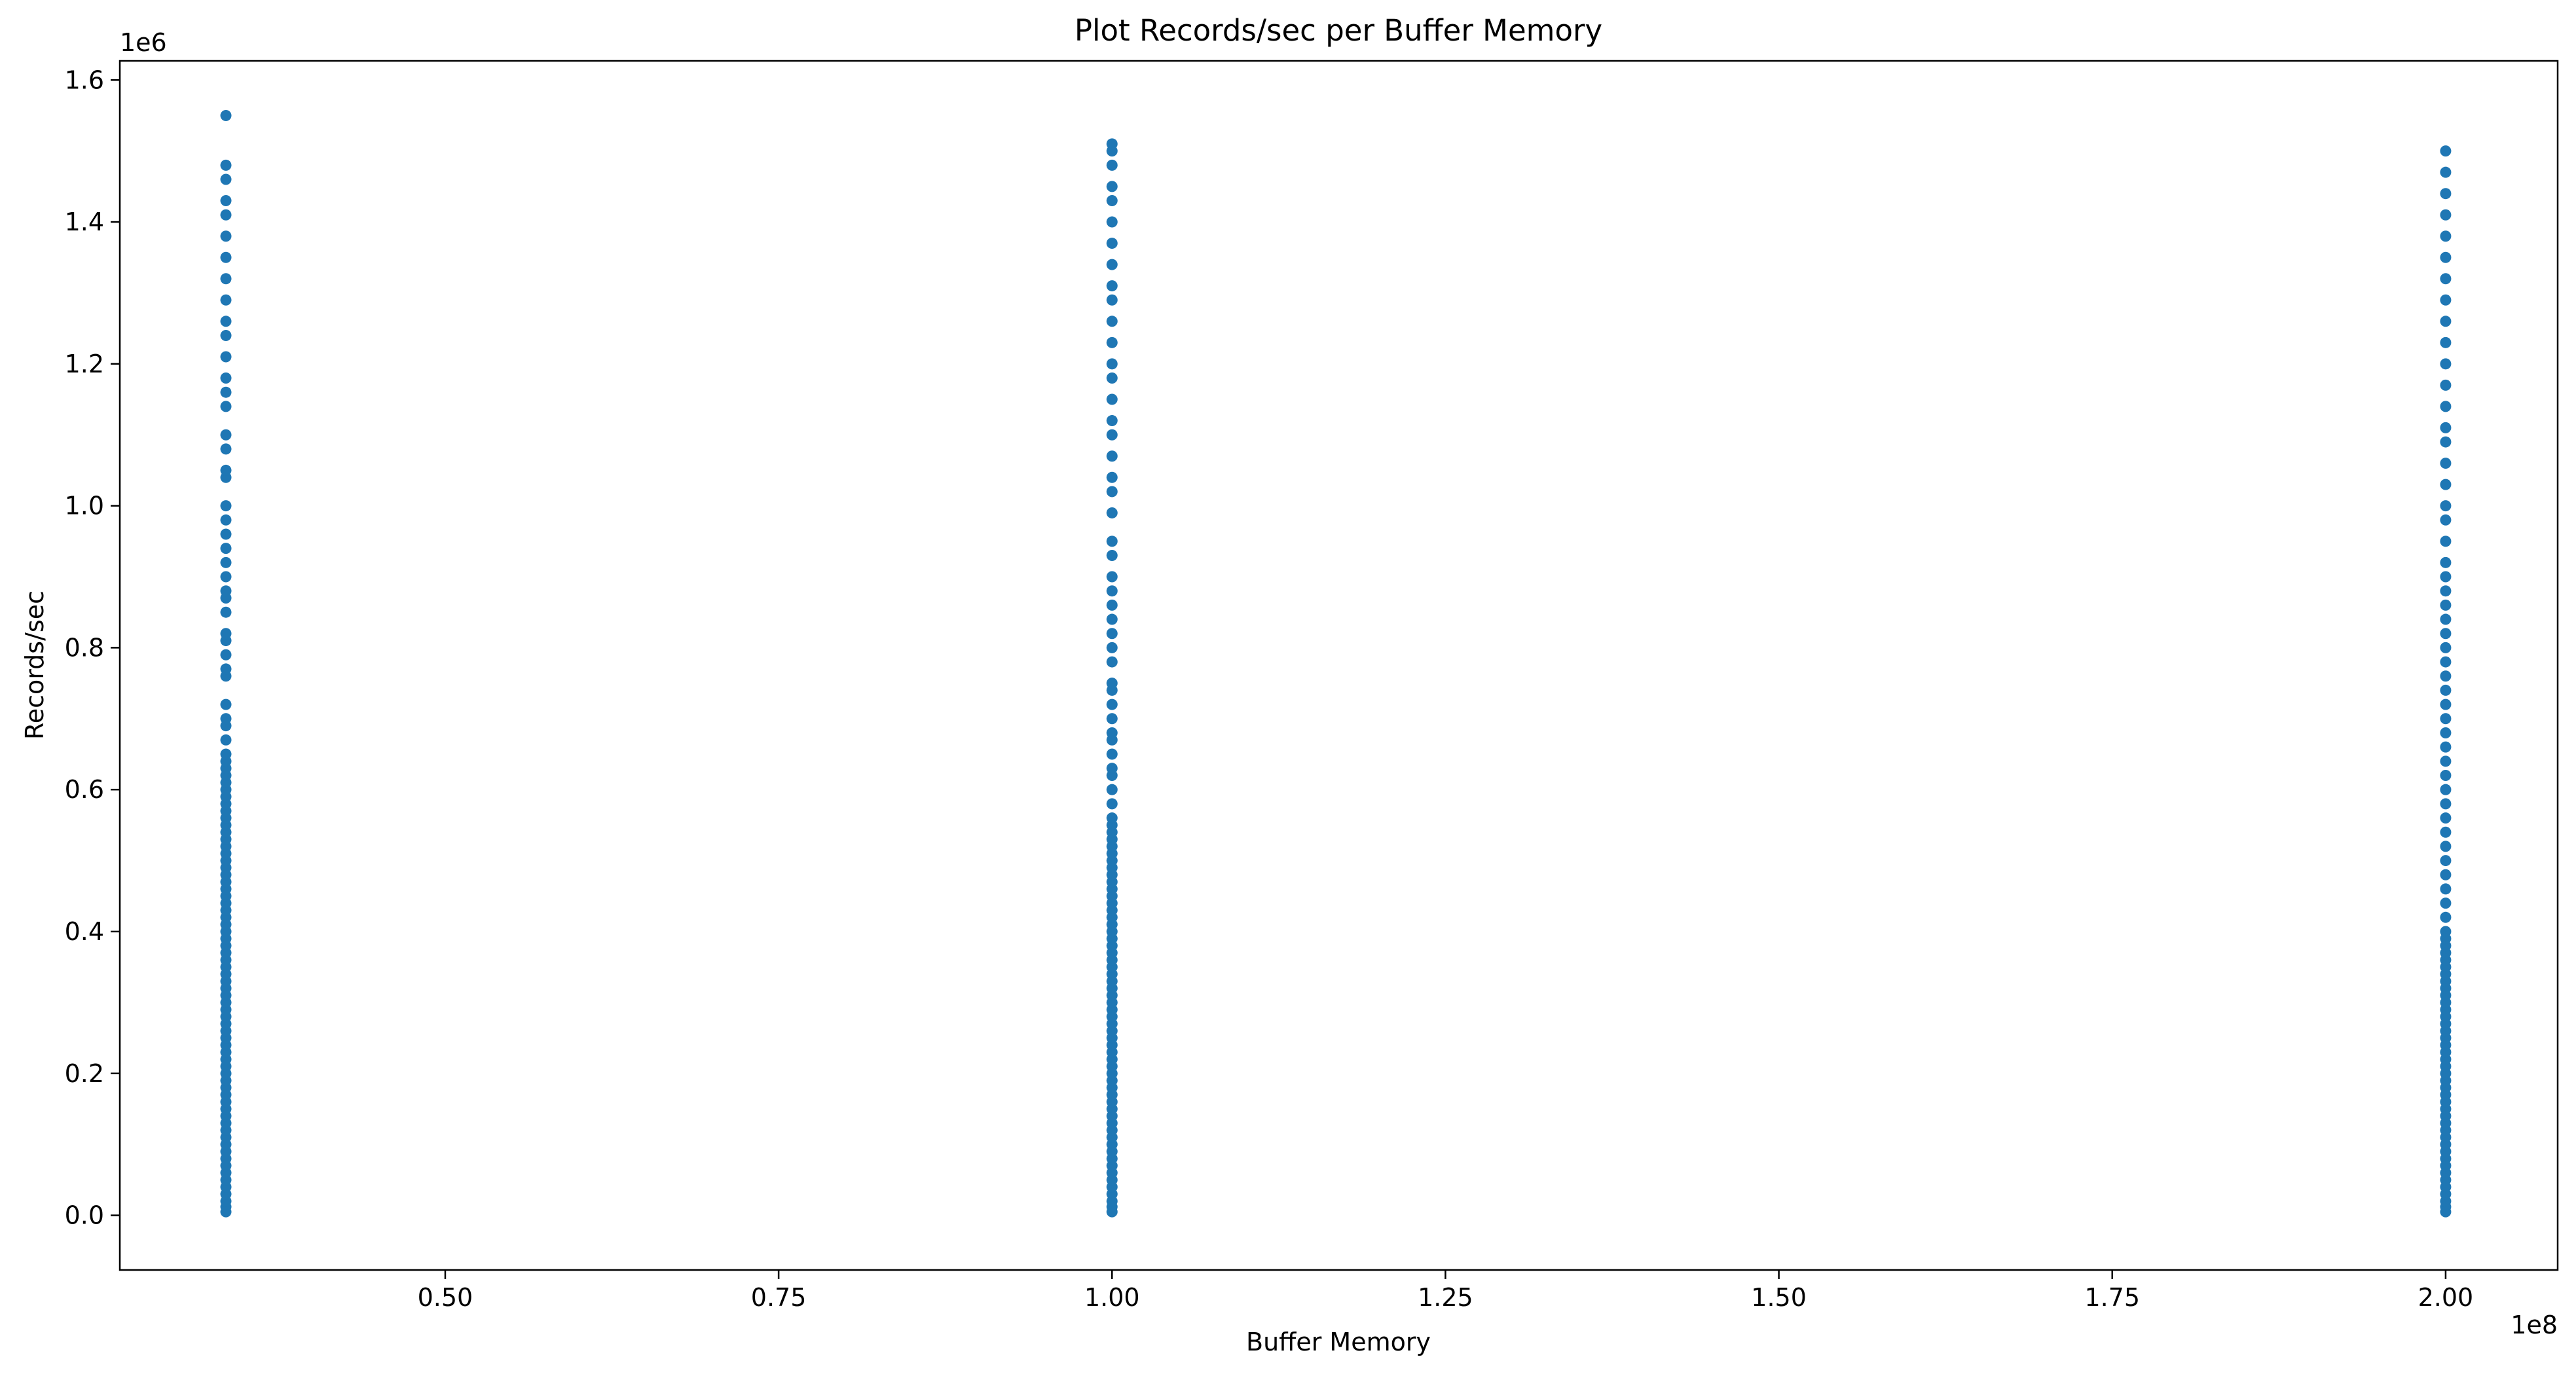 Image resolution: width=2576 pixels, height=1378 pixels. What do you see at coordinates (84, 1216) in the screenshot?
I see `y-tick-label: 0.0` at bounding box center [84, 1216].